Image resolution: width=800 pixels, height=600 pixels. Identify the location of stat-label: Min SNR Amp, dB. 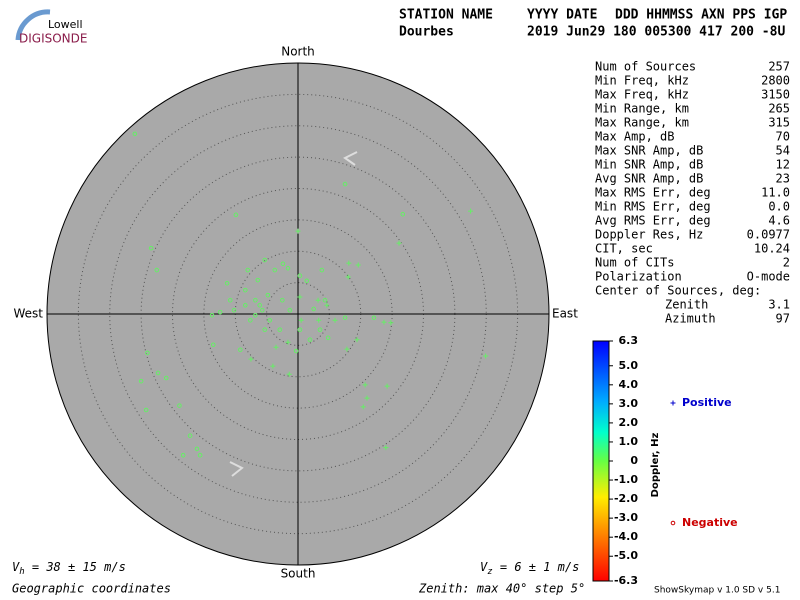
(649, 165).